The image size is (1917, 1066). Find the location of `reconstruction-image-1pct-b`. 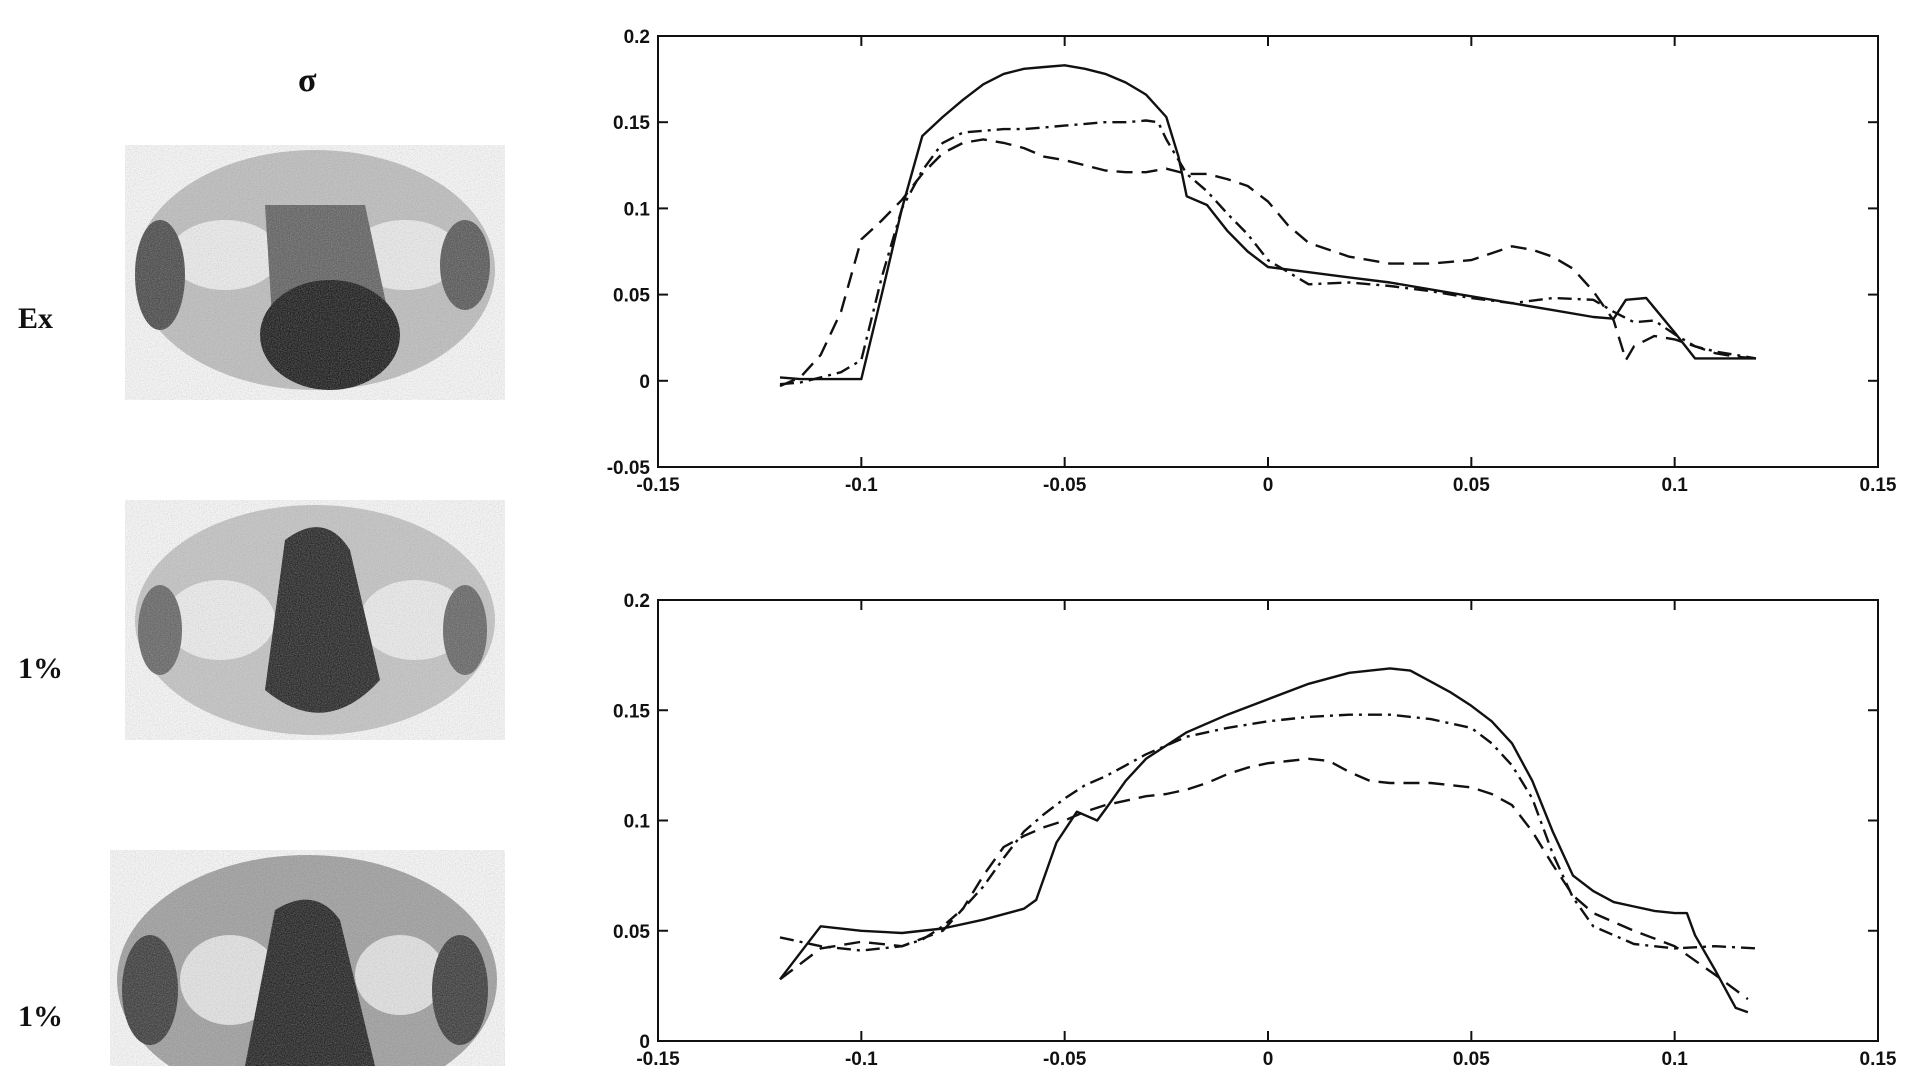

reconstruction-image-1pct-b is located at coordinates (307, 960).